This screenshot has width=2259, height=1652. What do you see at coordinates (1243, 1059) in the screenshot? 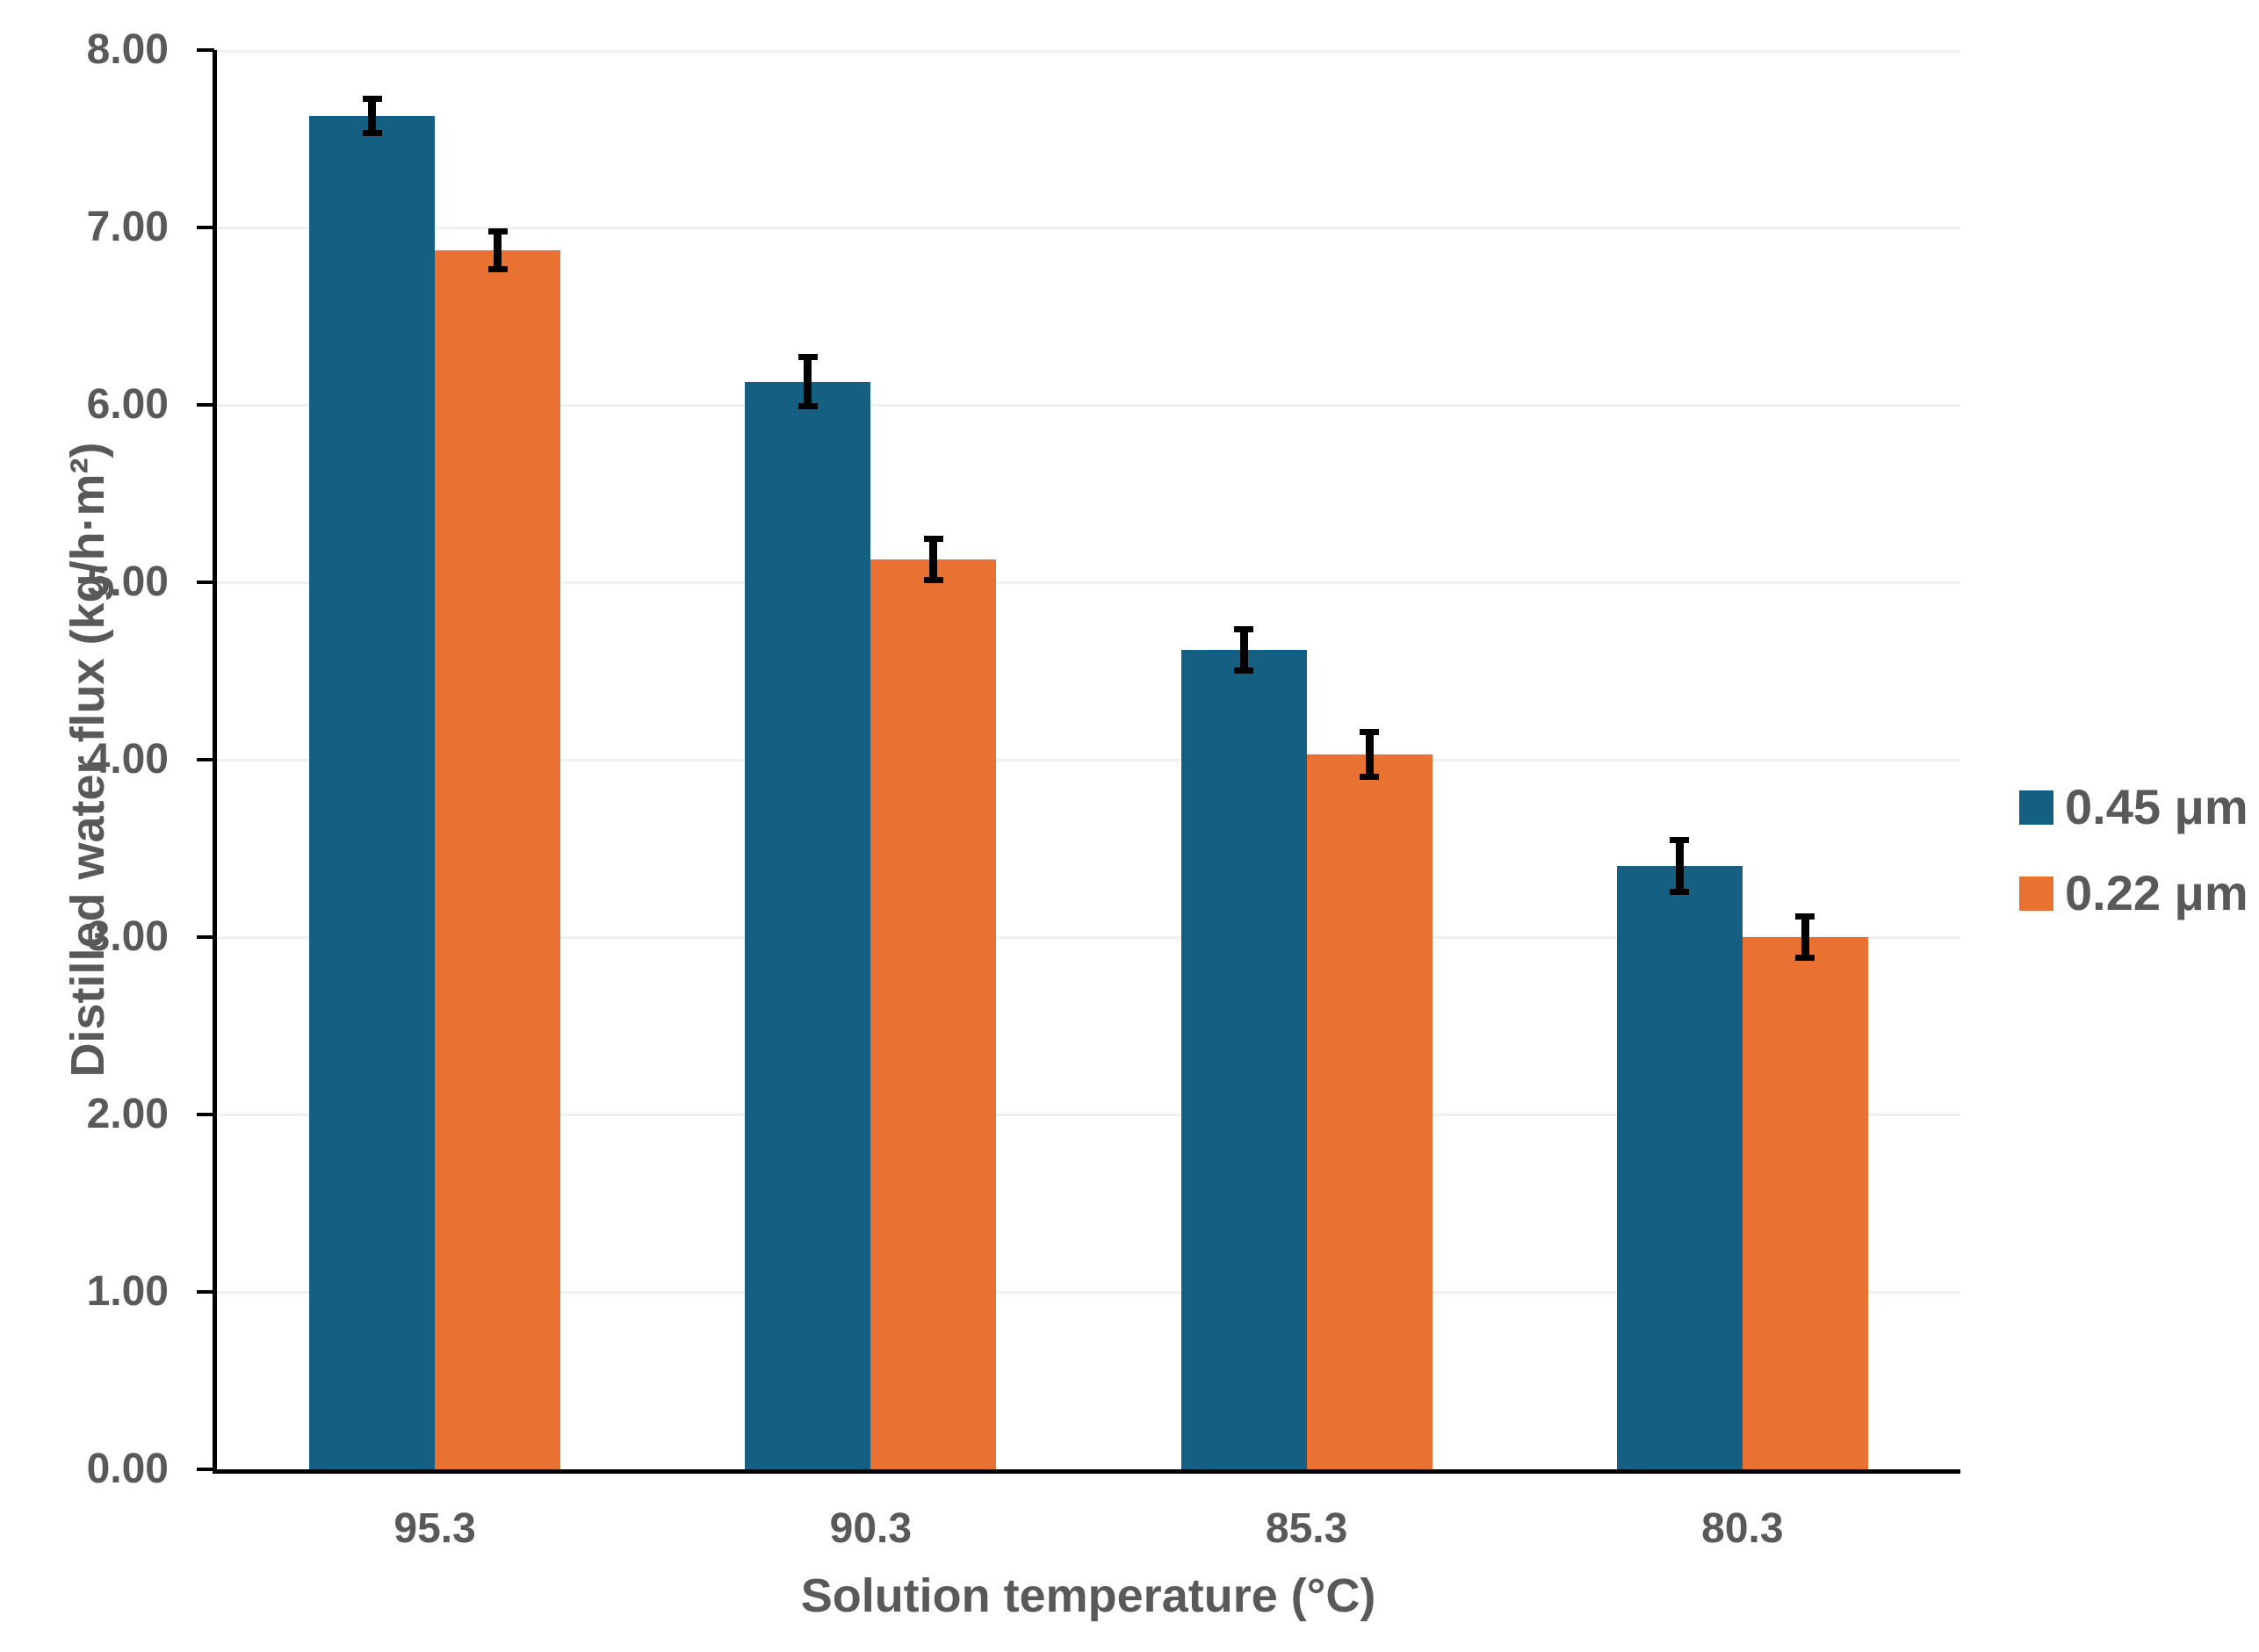
I see `bar-0.45μm-85.3` at bounding box center [1243, 1059].